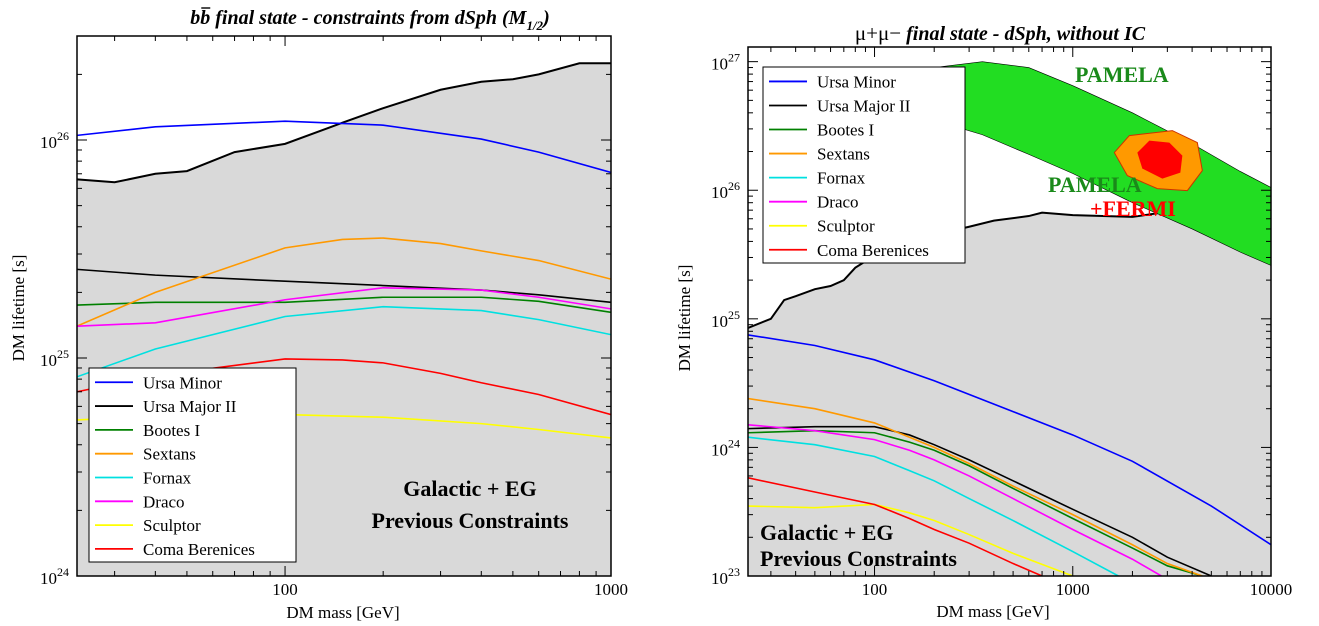 This screenshot has height=626, width=1319. What do you see at coordinates (205, 18) in the screenshot?
I see `bbar-b: b` at bounding box center [205, 18].